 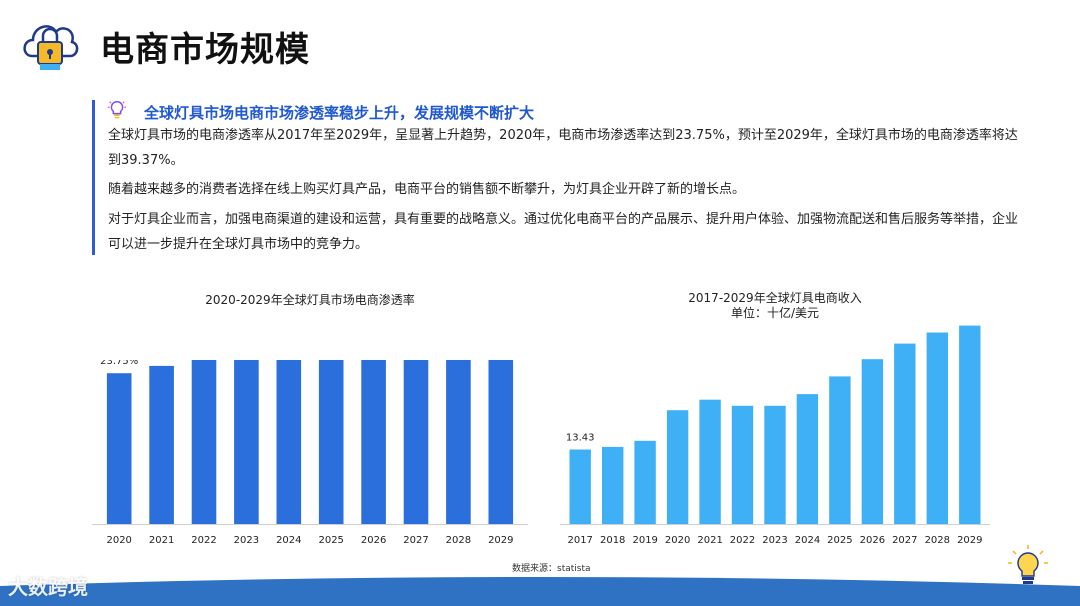 What do you see at coordinates (775, 298) in the screenshot?
I see `chart2-title: 2017-2029年全球灯具电商收入` at bounding box center [775, 298].